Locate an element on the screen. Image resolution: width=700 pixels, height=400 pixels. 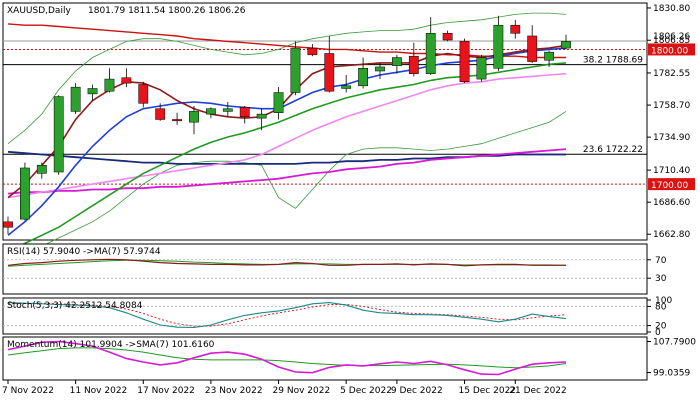
stoch-tick-label: 100 is located at coordinates (663, 301).